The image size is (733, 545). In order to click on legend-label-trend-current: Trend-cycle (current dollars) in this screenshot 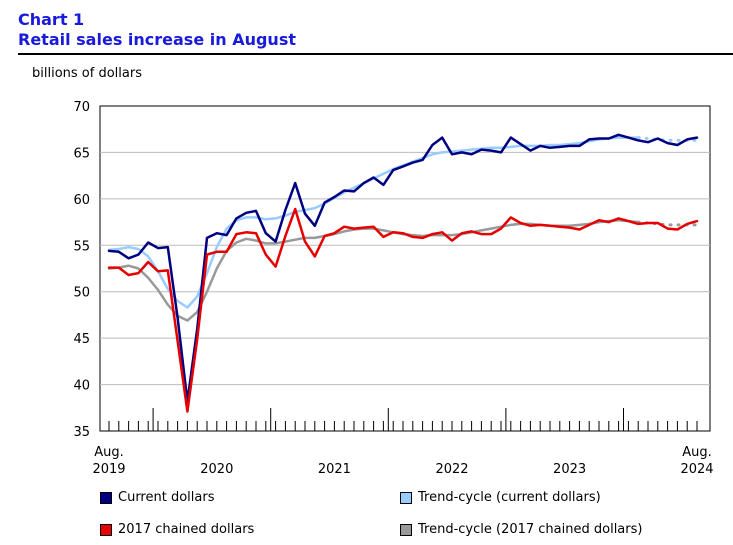, I will do `click(509, 497)`.